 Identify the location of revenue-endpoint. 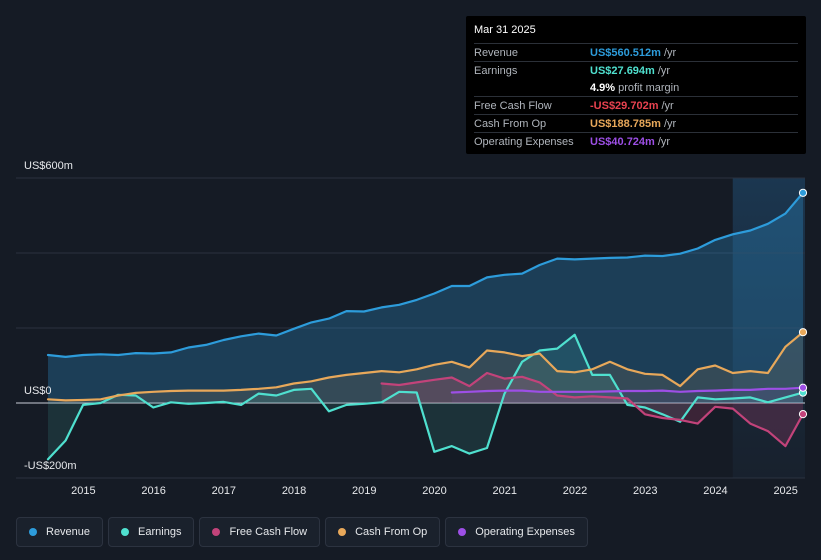
(803, 192).